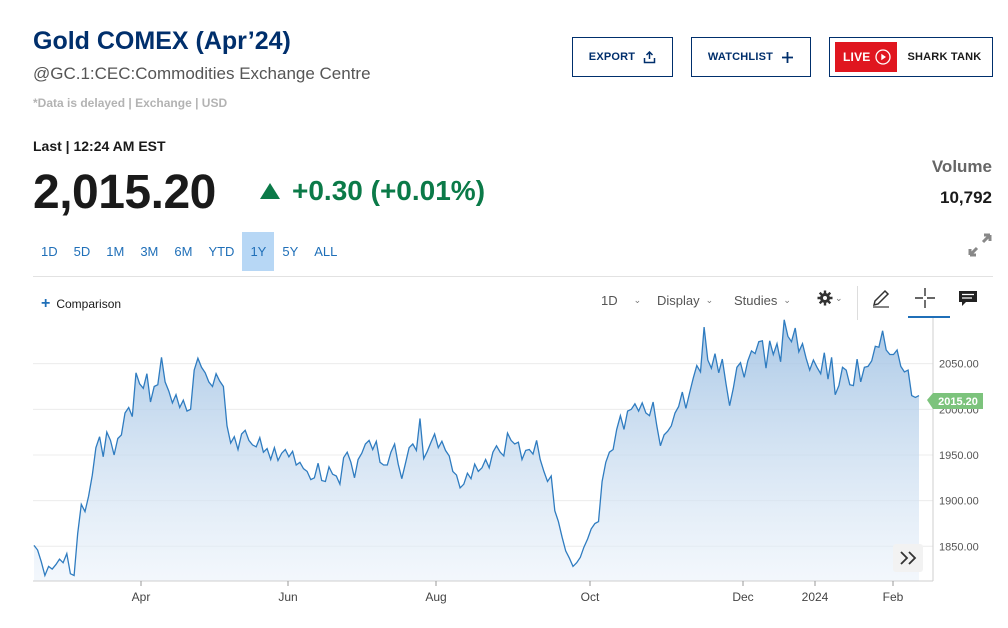 Image resolution: width=1008 pixels, height=628 pixels. Describe the element at coordinates (590, 597) in the screenshot. I see `x-tick-label: Oct` at that location.